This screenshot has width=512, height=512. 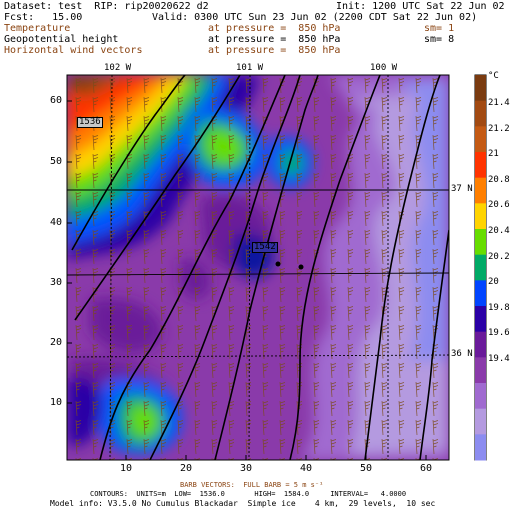 What do you see at coordinates (499, 307) in the screenshot?
I see `colorbar-label: 19.8` at bounding box center [499, 307].